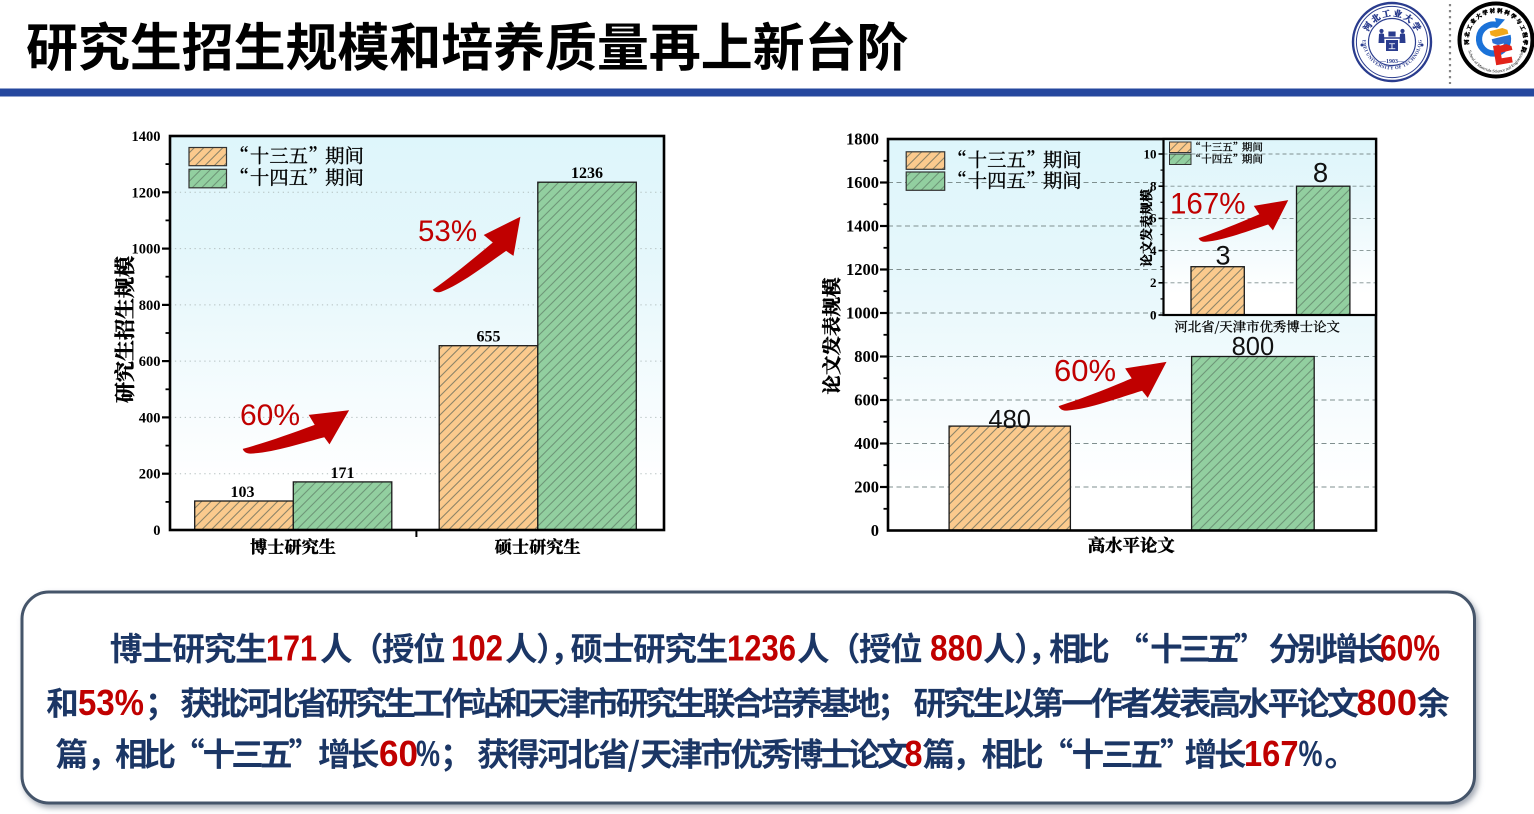 Image resolution: width=1534 pixels, height=814 pixels. I want to click on svg-text: 1800, so click(862, 139).